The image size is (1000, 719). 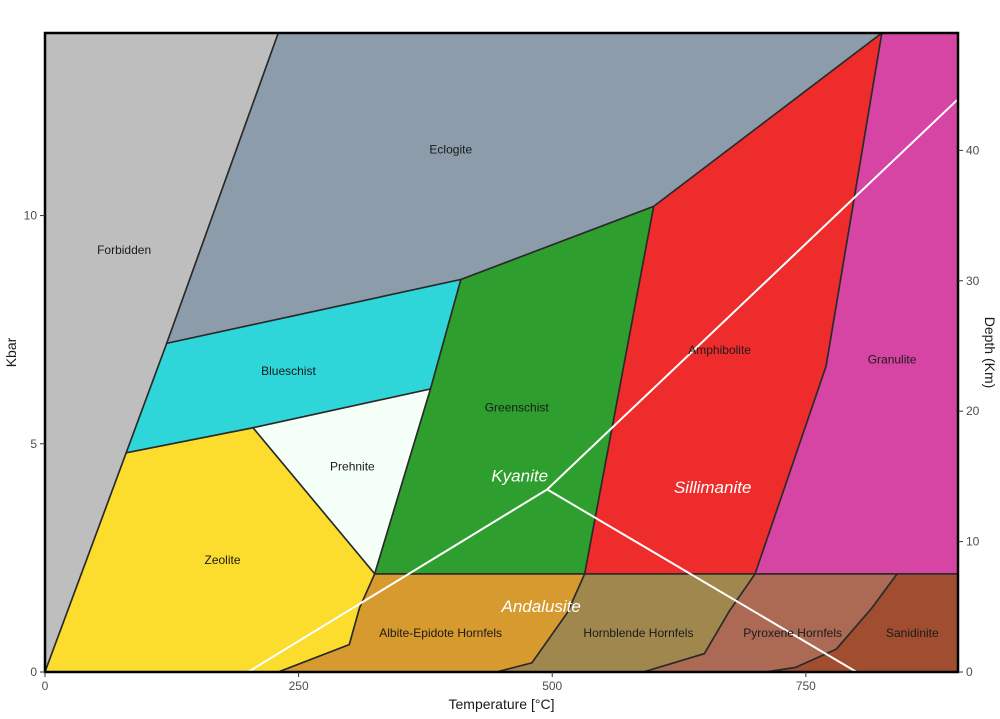 I want to click on x-tick-label: 250, so click(x=299, y=686).